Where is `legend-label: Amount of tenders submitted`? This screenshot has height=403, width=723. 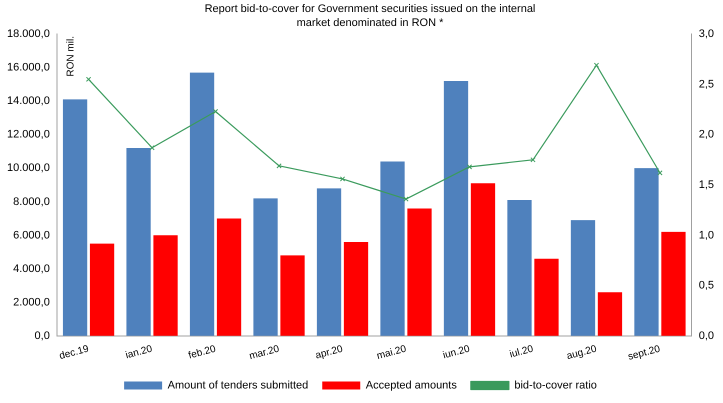 legend-label: Amount of tenders submitted is located at coordinates (238, 386).